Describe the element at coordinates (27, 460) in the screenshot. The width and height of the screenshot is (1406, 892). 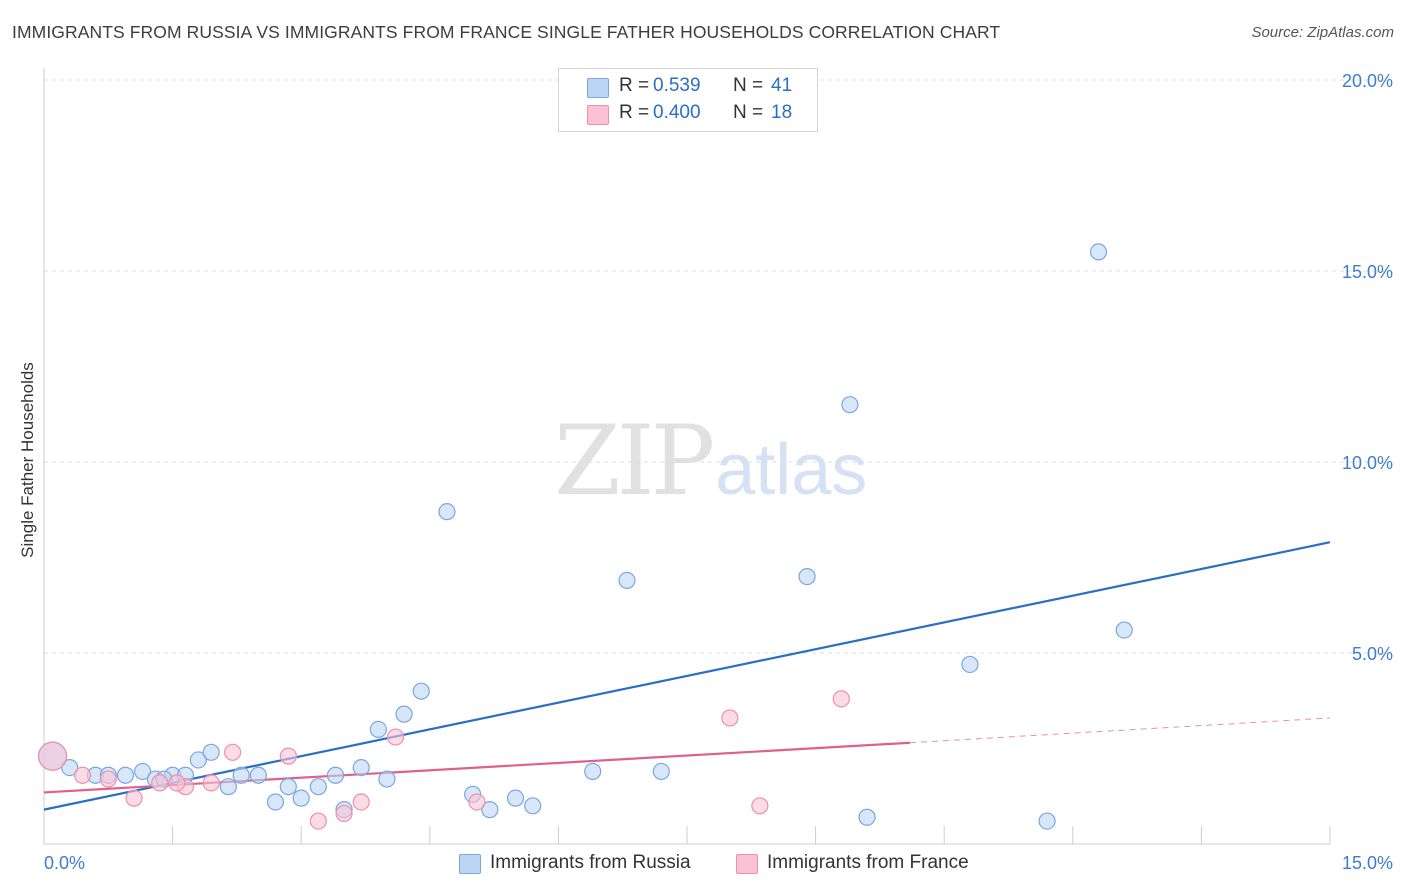
I see `y-axis-label: Single Father Households` at that location.